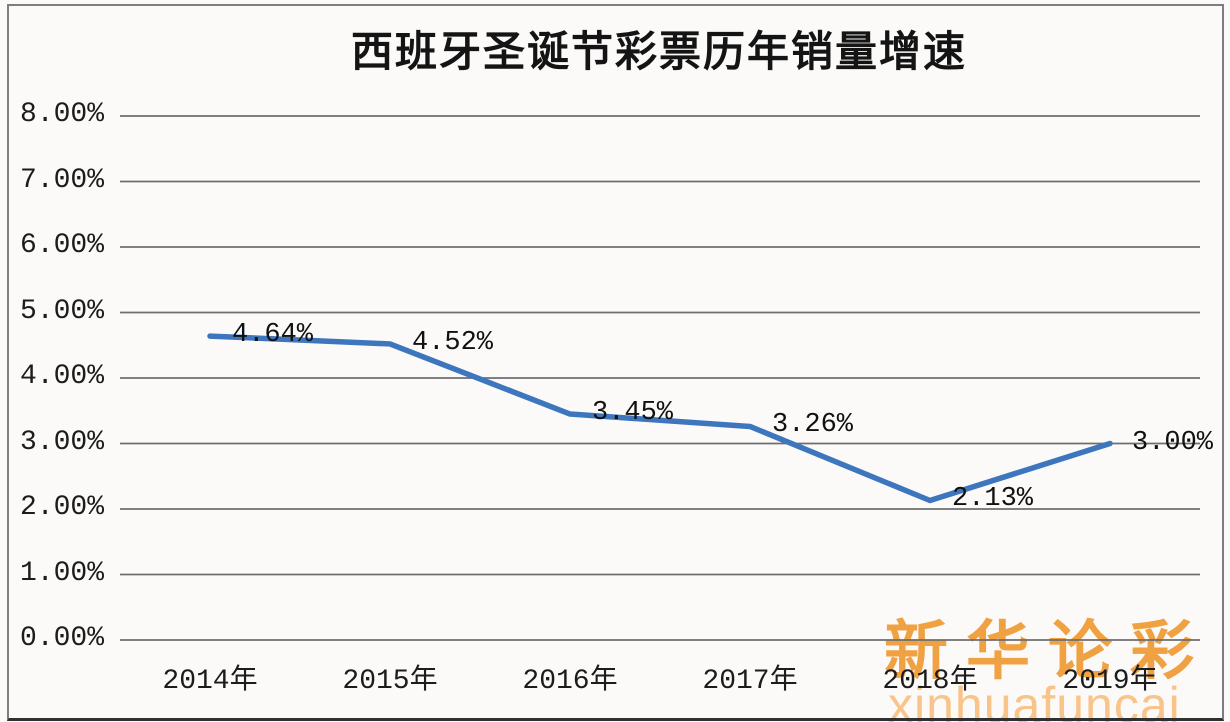  What do you see at coordinates (61, 442) in the screenshot?
I see `y-axis-tick-label: 3.00%` at bounding box center [61, 442].